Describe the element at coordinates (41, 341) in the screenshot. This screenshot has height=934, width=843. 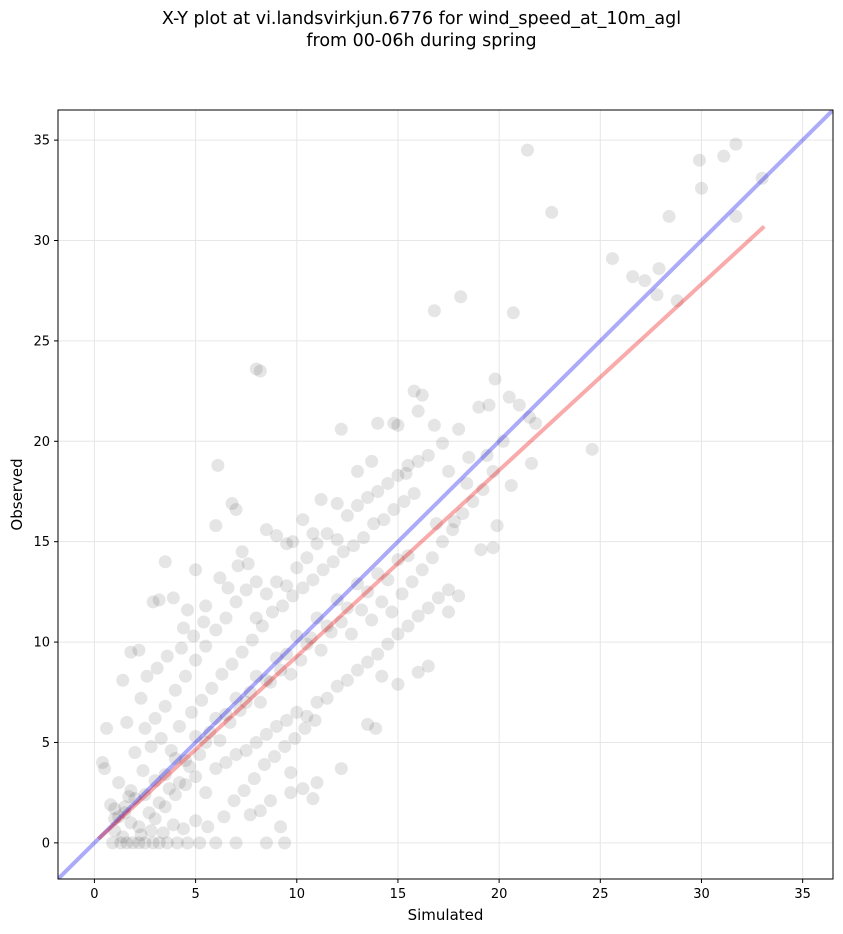
I see `y-tick-label: 25` at that location.